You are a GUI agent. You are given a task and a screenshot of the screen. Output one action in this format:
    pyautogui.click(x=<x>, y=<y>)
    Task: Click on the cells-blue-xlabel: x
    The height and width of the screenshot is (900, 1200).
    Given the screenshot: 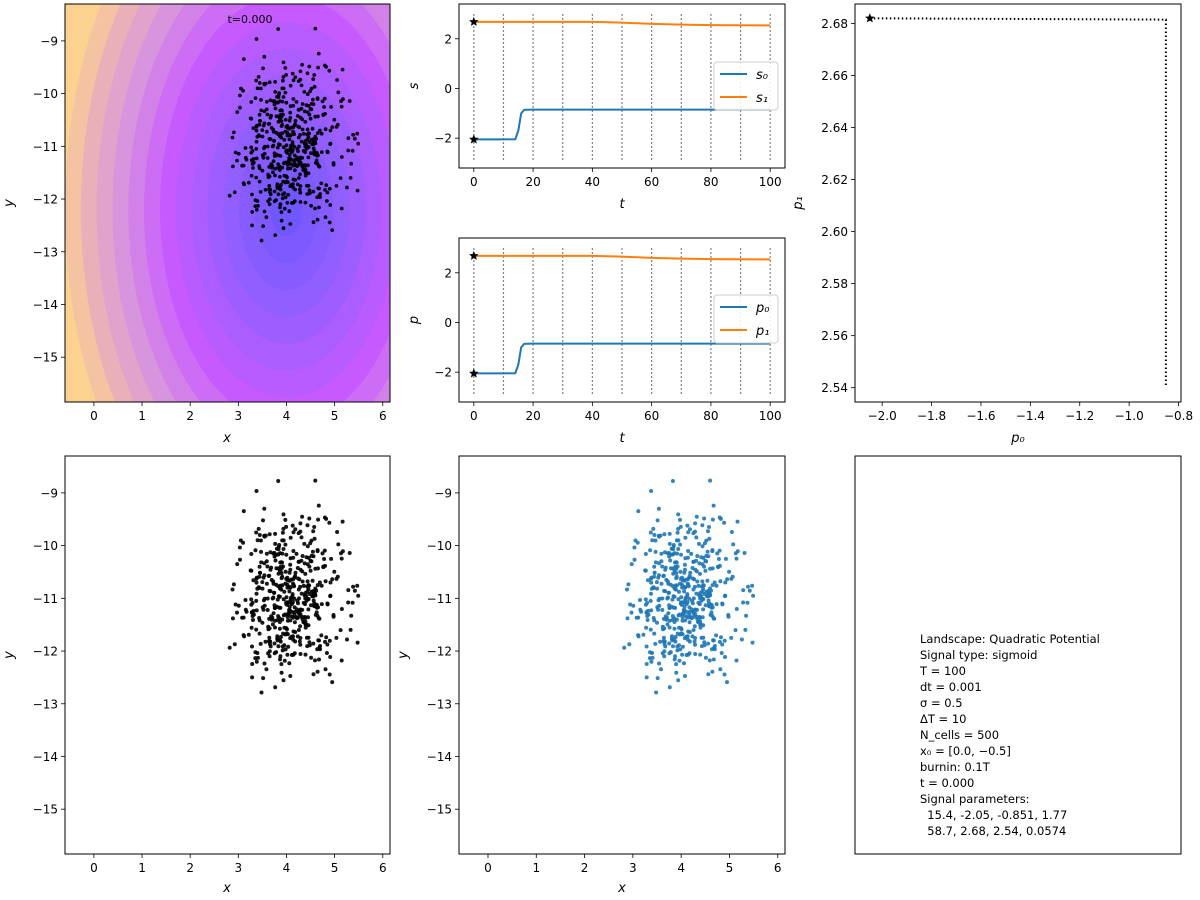 What is the action you would take?
    pyautogui.click(x=621, y=888)
    